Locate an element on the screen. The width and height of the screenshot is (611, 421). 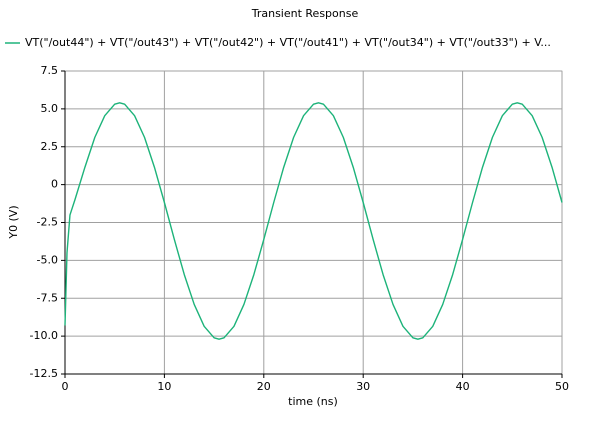
y-axis-label: Y0 (V) is located at coordinates (13, 222).